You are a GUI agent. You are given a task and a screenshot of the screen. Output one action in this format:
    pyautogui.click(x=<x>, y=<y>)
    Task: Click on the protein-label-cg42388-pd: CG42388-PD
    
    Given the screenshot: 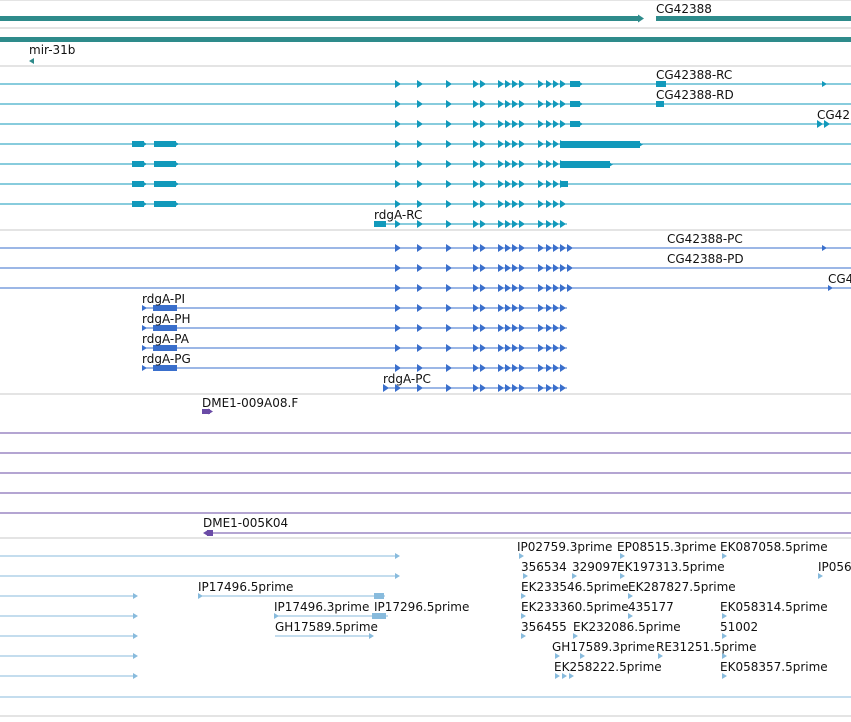 What is the action you would take?
    pyautogui.click(x=705, y=259)
    